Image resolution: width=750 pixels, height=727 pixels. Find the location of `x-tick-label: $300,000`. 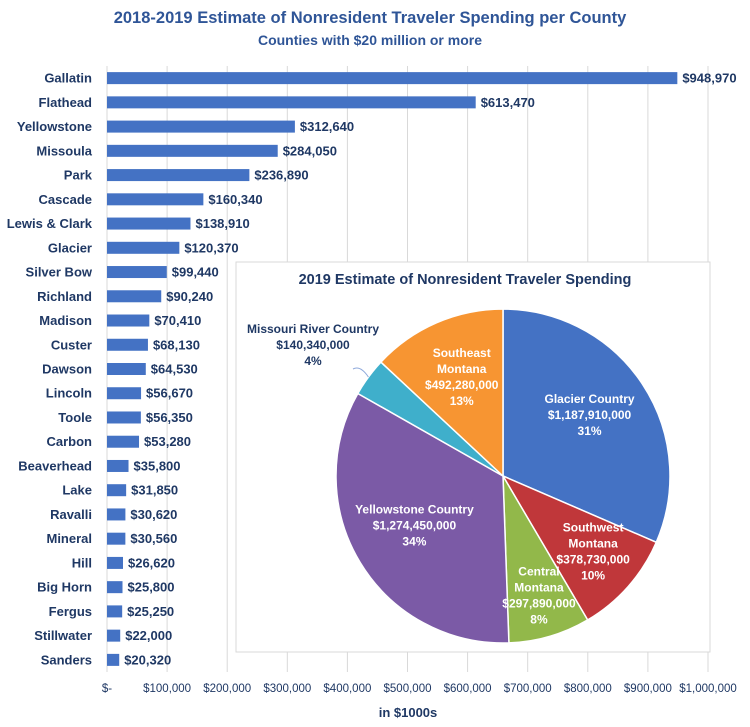

x-tick-label: $300,000 is located at coordinates (287, 689).